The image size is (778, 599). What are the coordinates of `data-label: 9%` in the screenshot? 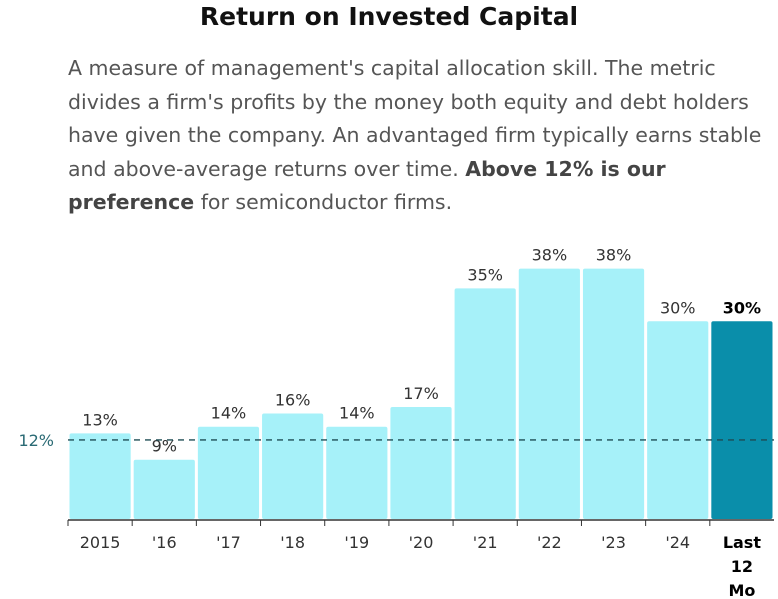 It's located at (164, 446).